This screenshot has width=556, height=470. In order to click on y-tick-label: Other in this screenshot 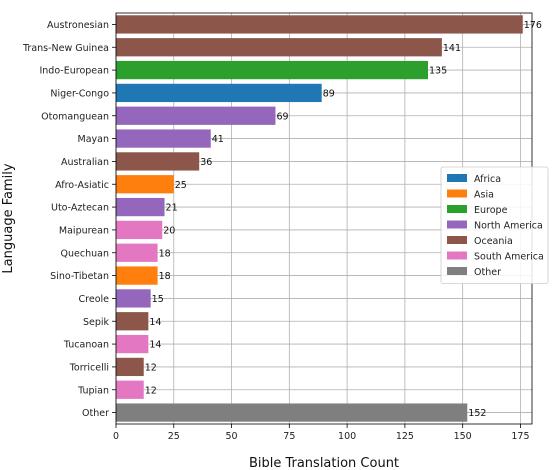, I will do `click(95, 413)`.